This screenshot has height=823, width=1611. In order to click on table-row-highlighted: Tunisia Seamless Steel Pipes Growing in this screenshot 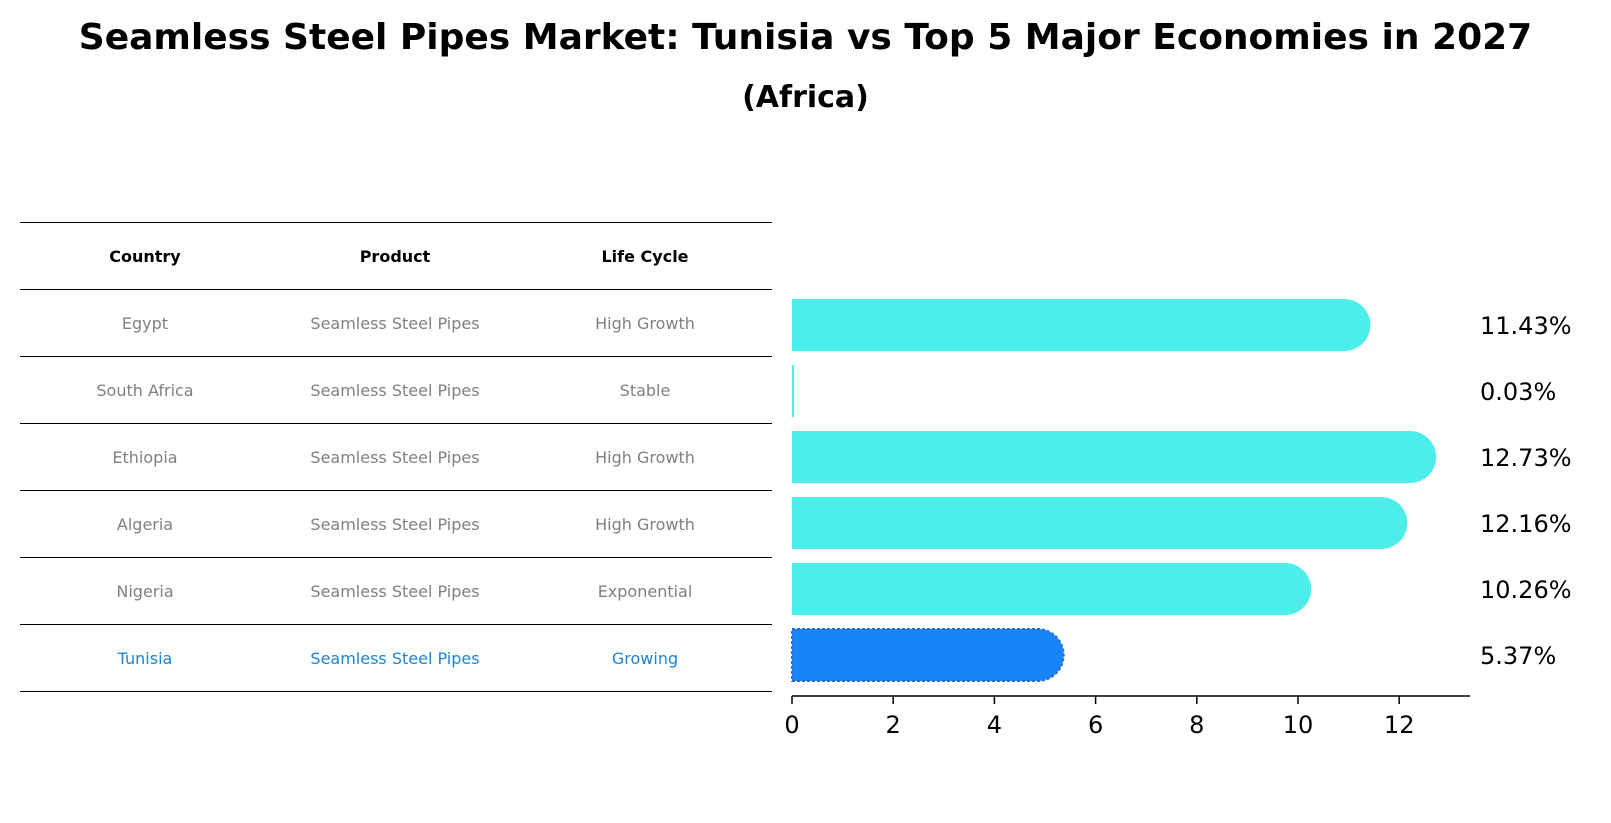, I will do `click(396, 658)`.